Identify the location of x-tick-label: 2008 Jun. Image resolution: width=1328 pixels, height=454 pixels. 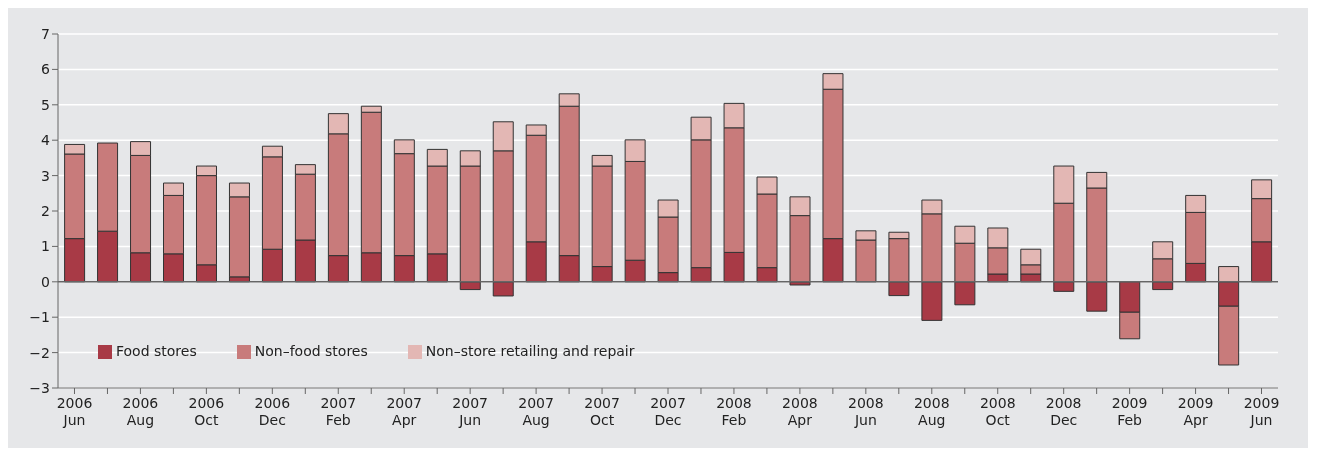
(866, 411).